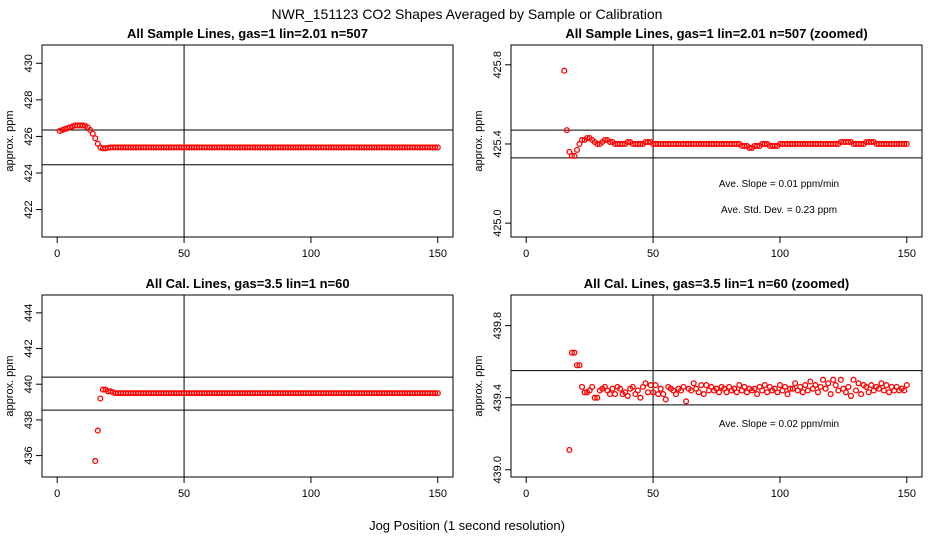 Image resolution: width=936 pixels, height=540 pixels. What do you see at coordinates (29, 173) in the screenshot?
I see `y-tick-label: 424` at bounding box center [29, 173].